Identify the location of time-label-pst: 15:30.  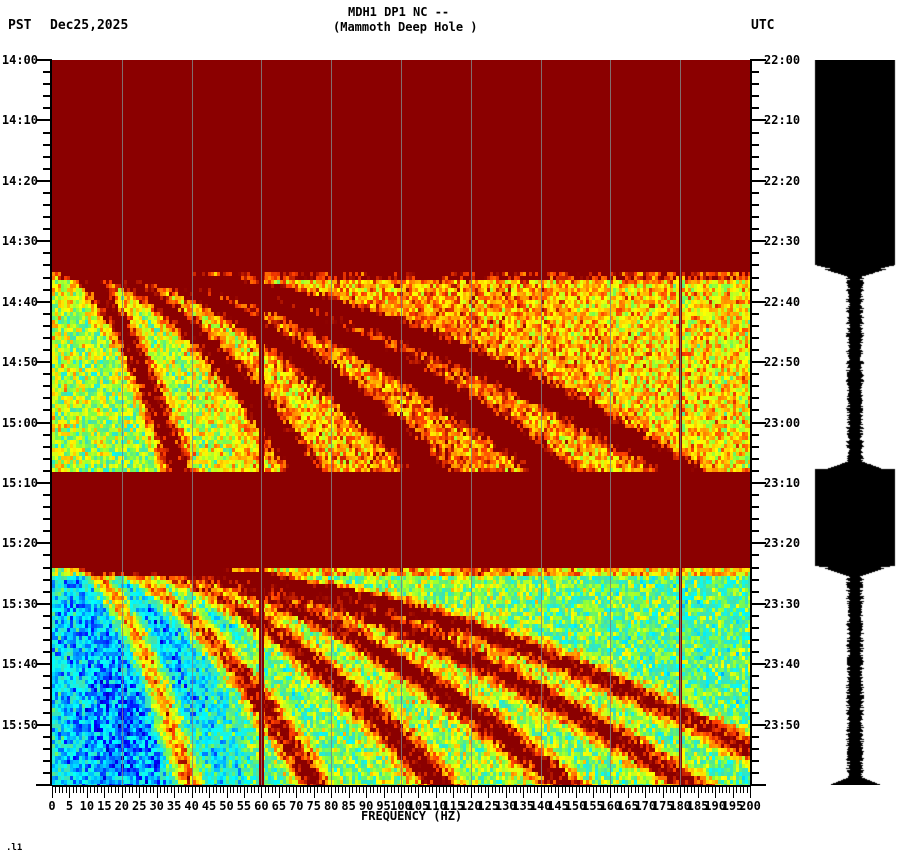
(19, 603).